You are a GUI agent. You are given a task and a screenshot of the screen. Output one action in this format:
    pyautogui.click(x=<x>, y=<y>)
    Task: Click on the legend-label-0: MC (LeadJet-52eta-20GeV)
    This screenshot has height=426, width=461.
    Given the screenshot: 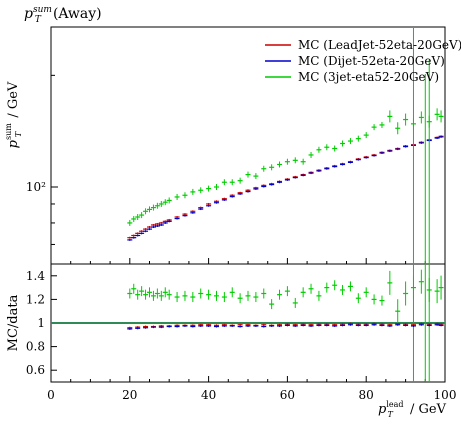 What is the action you would take?
    pyautogui.click(x=379, y=45)
    